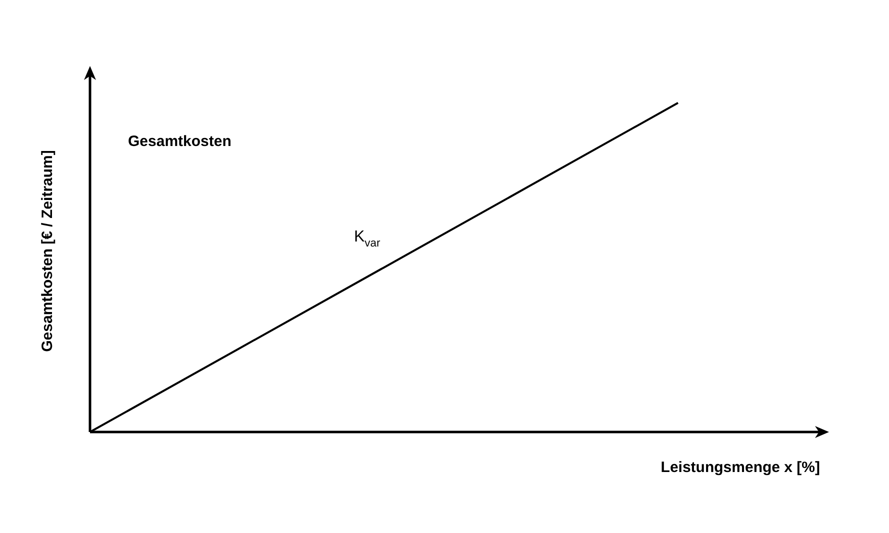 The height and width of the screenshot is (533, 889). I want to click on x-axis-title: Leistungsmenge x [%], so click(740, 467).